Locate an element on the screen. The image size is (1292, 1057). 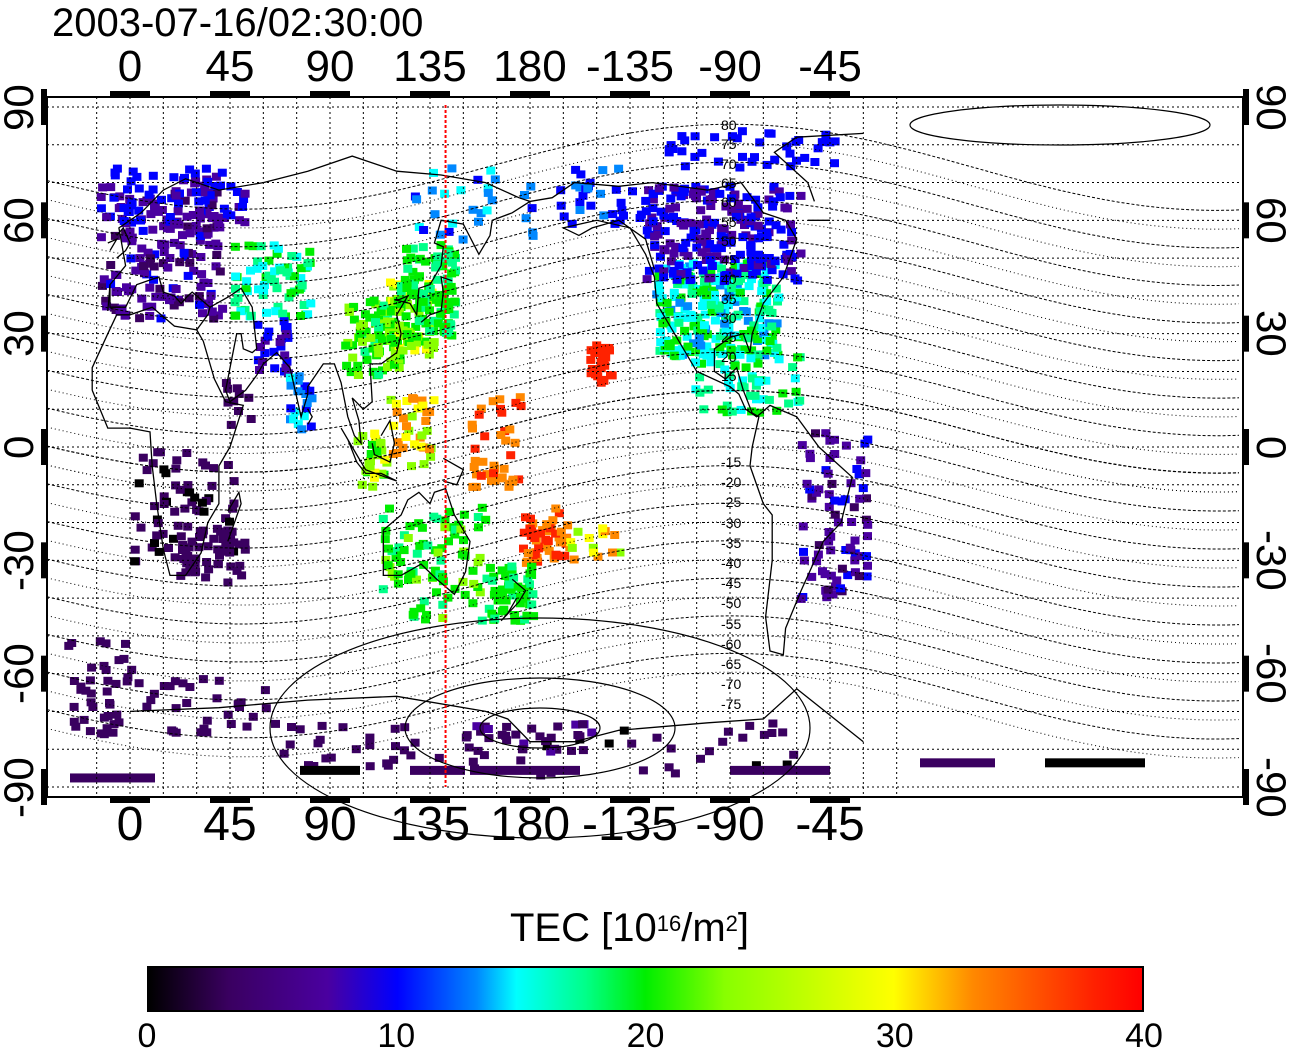
mag-lat-contour is located at coordinates (643, 394).